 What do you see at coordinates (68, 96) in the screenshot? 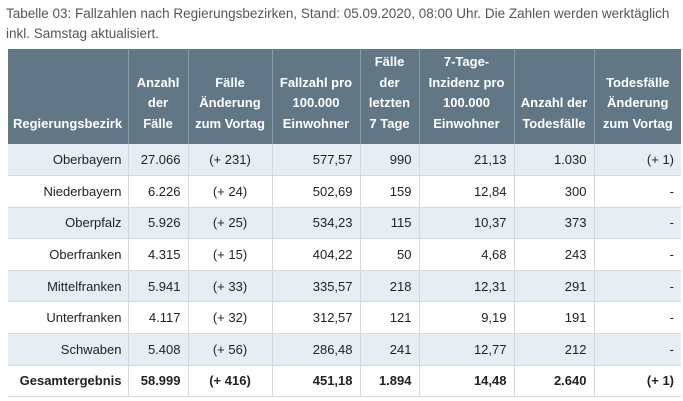
I see `header-regierungsbezirk: Regierungsbezirk` at bounding box center [68, 96].